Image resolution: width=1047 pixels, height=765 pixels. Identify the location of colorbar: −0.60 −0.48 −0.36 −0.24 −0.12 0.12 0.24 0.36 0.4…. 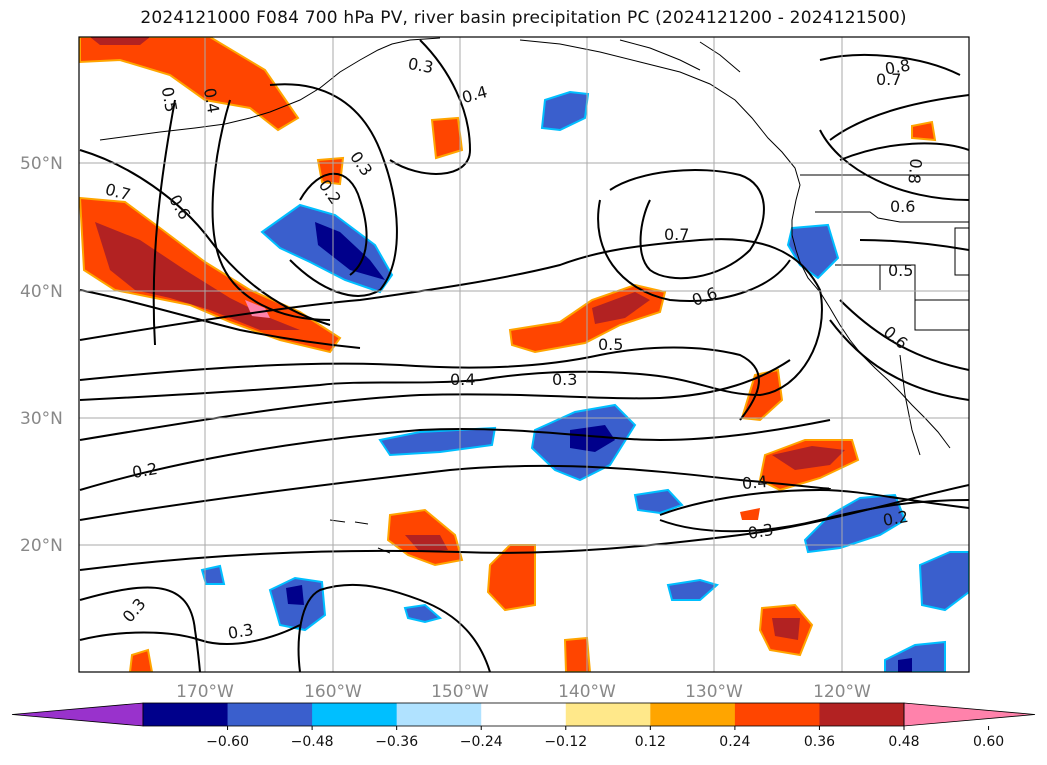
(523, 726).